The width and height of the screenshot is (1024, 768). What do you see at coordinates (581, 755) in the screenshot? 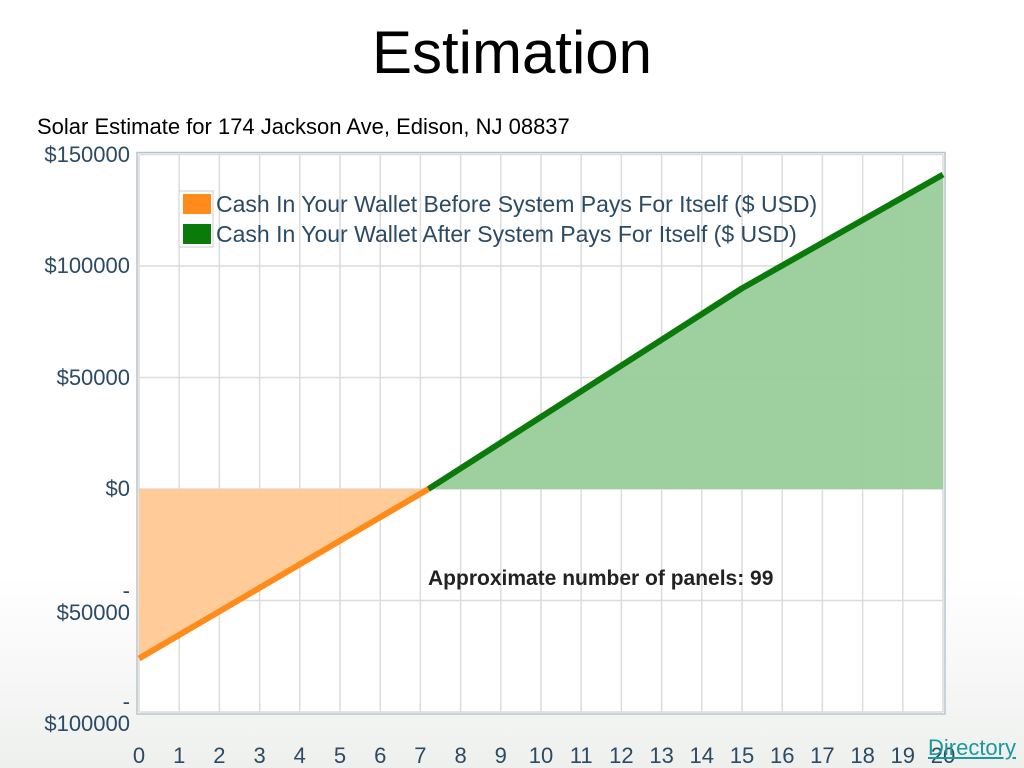
I see `x-tick-label: 11` at bounding box center [581, 755].